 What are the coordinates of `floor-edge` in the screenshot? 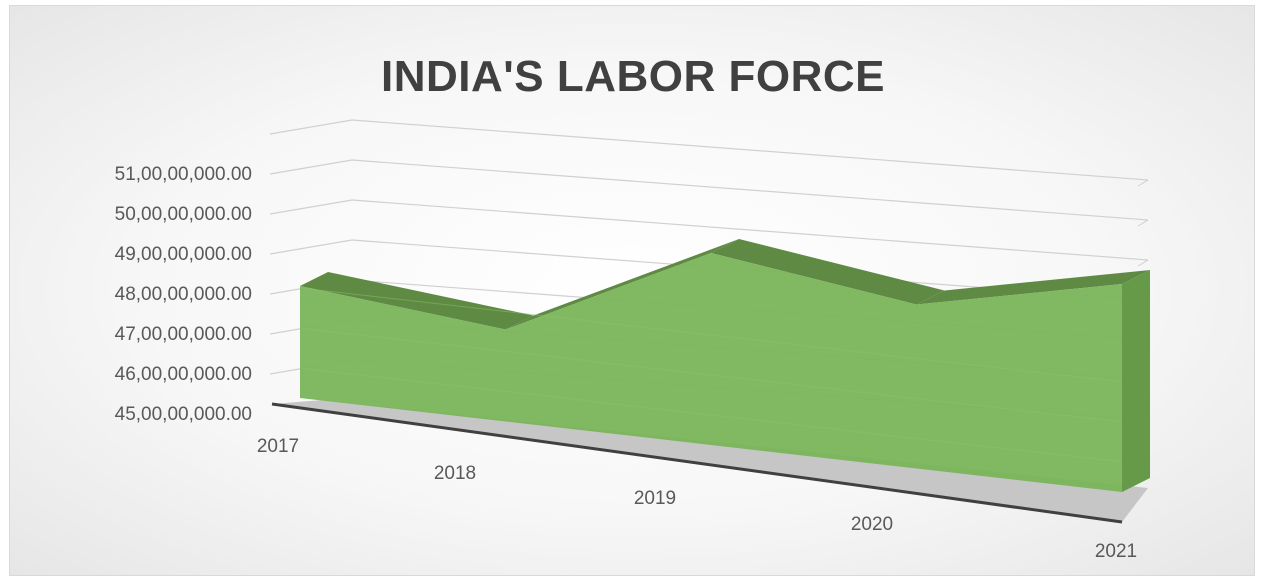 It's located at (697, 463).